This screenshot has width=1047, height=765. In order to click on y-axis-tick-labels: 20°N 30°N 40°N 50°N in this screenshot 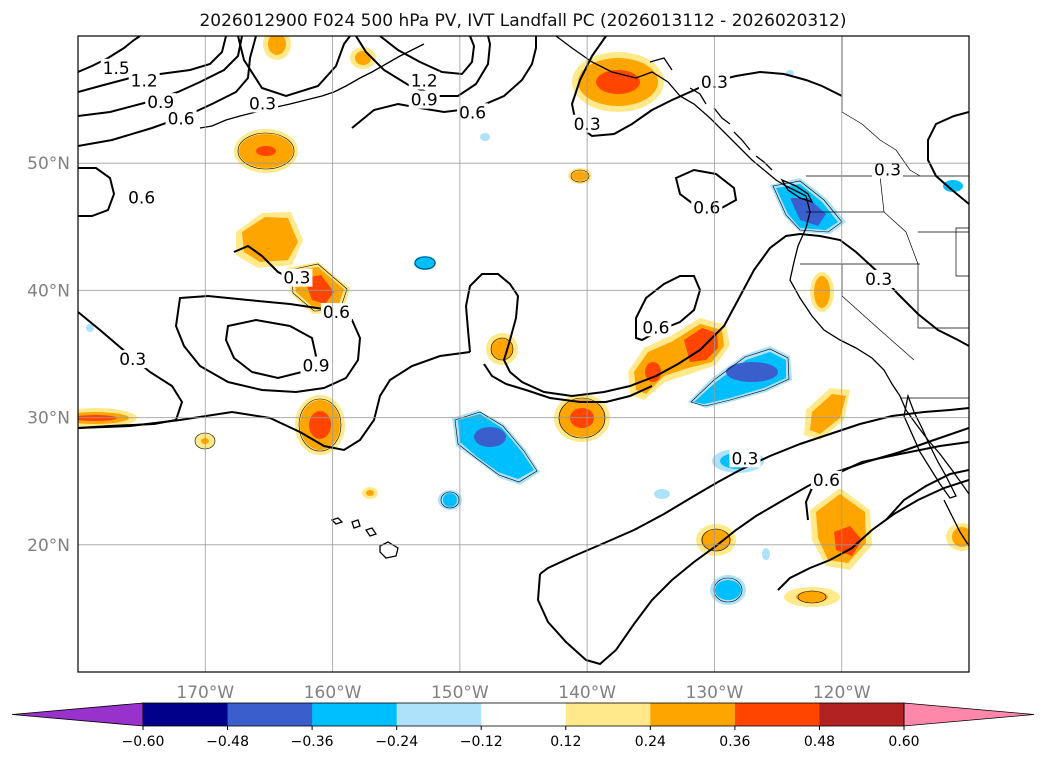, I will do `click(48, 355)`.